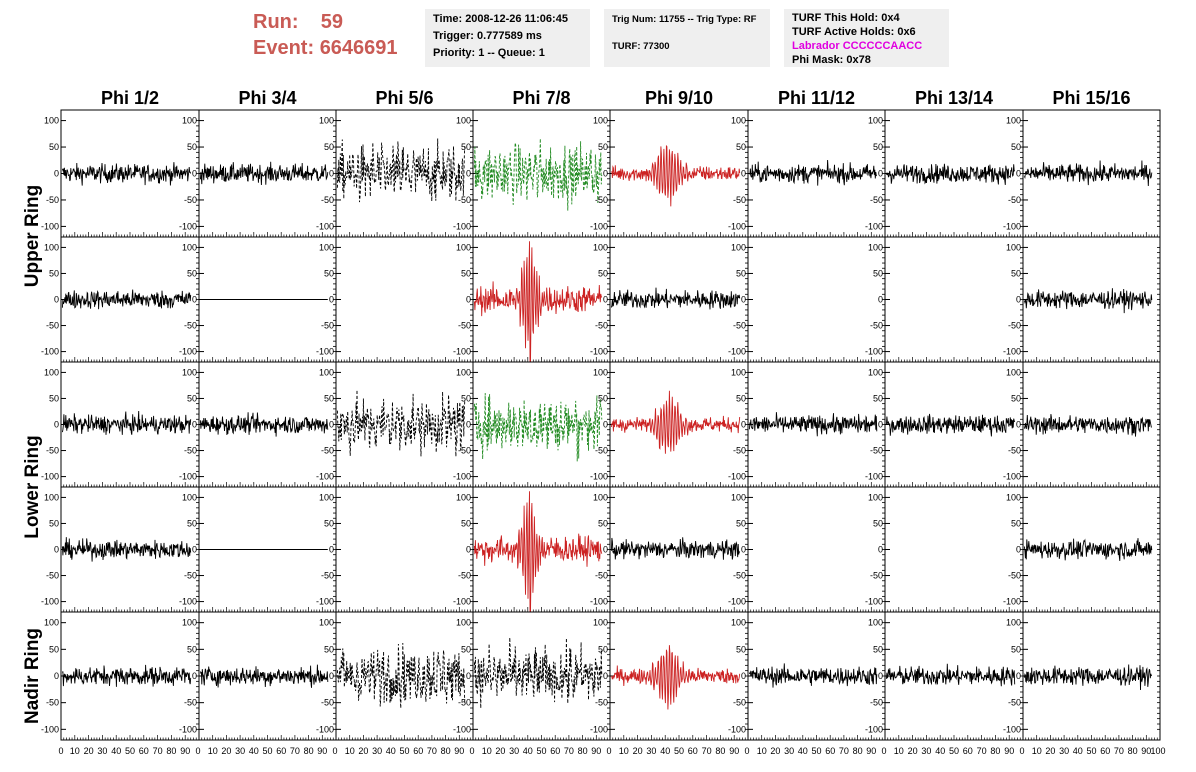 Image resolution: width=1196 pixels, height=772 pixels. What do you see at coordinates (327, 200) in the screenshot?
I see `y-tick-label-r1-c3-3: -50` at bounding box center [327, 200].